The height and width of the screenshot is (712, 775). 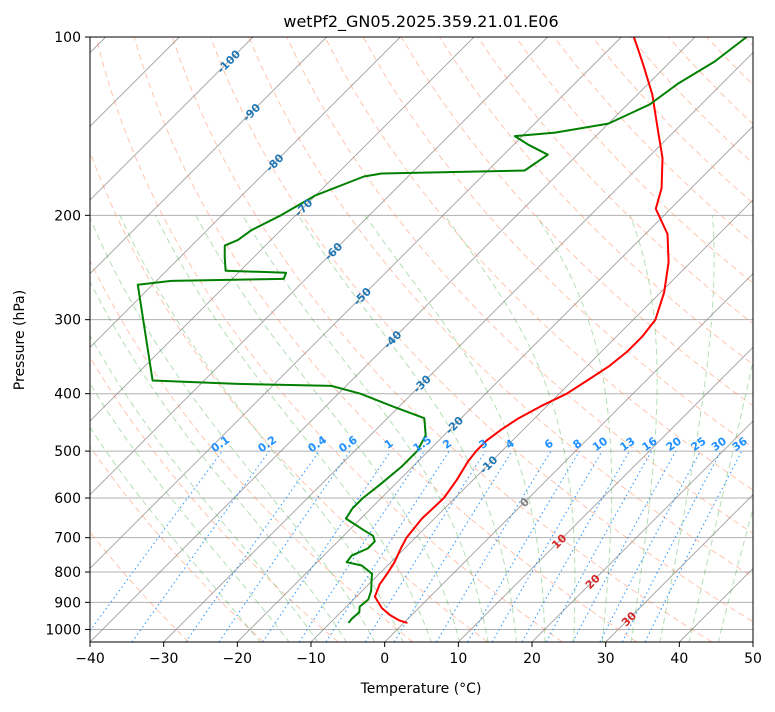 I want to click on x-tick-label: 50, so click(x=753, y=659).